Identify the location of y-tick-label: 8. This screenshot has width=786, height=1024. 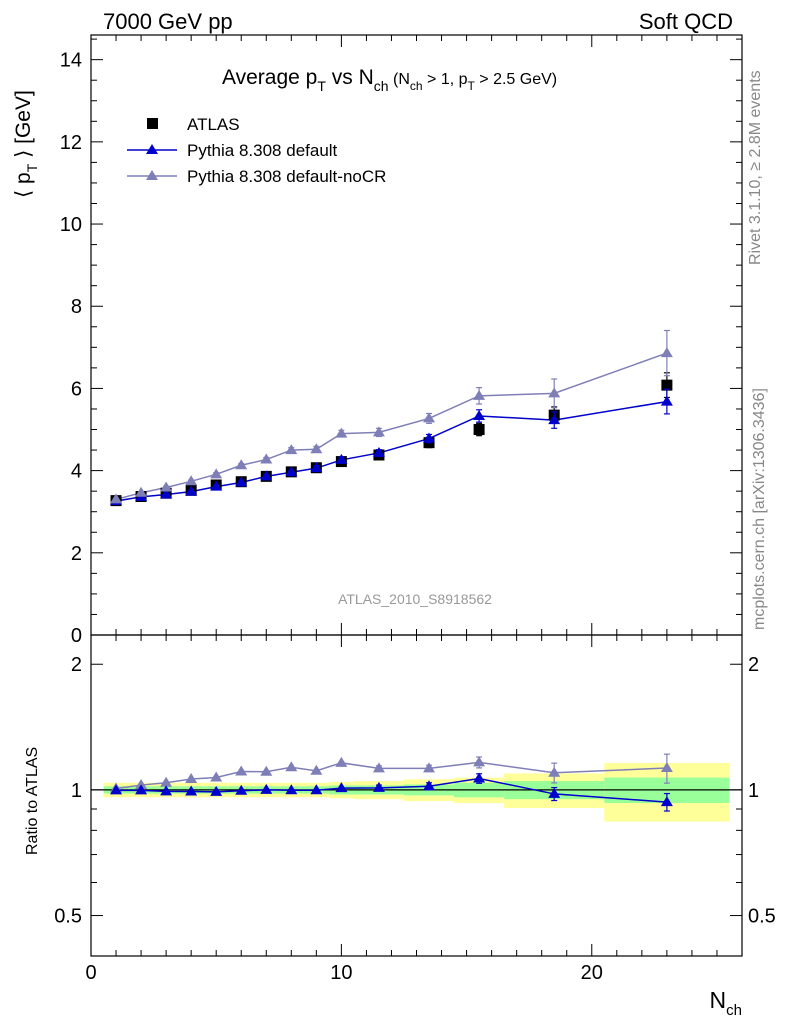
(76, 307).